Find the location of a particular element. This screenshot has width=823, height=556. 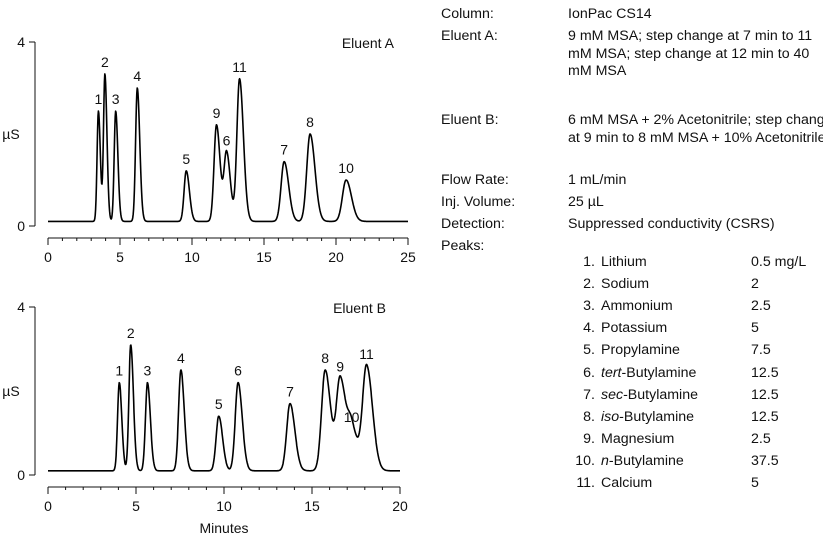

peak-concentration: 0.5 mg/L is located at coordinates (779, 262).